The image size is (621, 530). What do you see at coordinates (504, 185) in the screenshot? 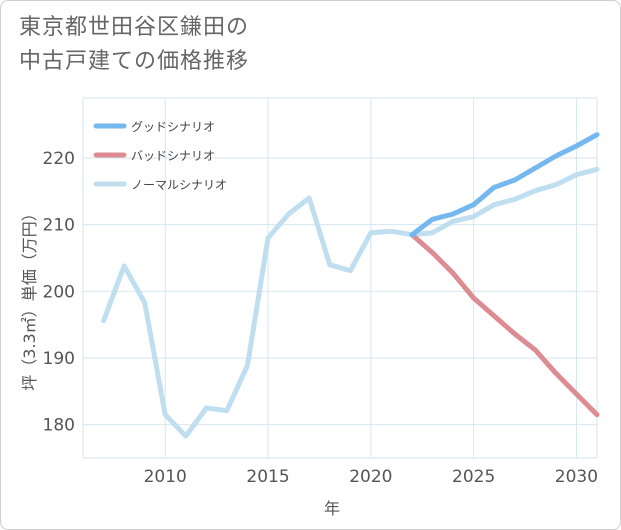
I see `series-line-good` at bounding box center [504, 185].